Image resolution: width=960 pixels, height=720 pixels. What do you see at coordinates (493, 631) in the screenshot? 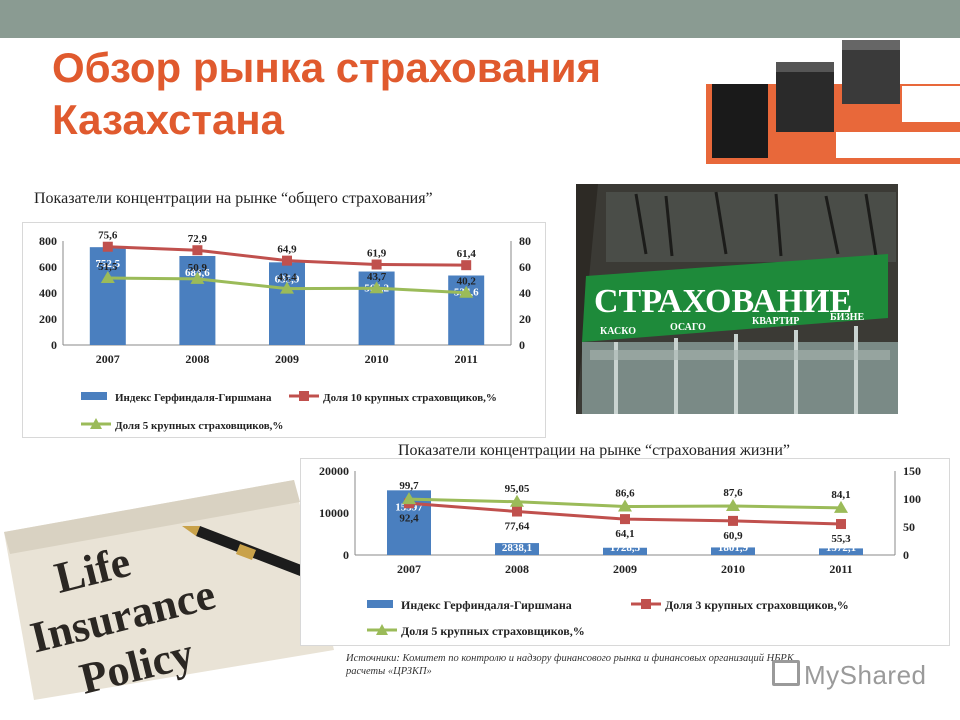
I see `chart2-legend-label: Доля 5 крупных страховщиков,%` at bounding box center [493, 631].